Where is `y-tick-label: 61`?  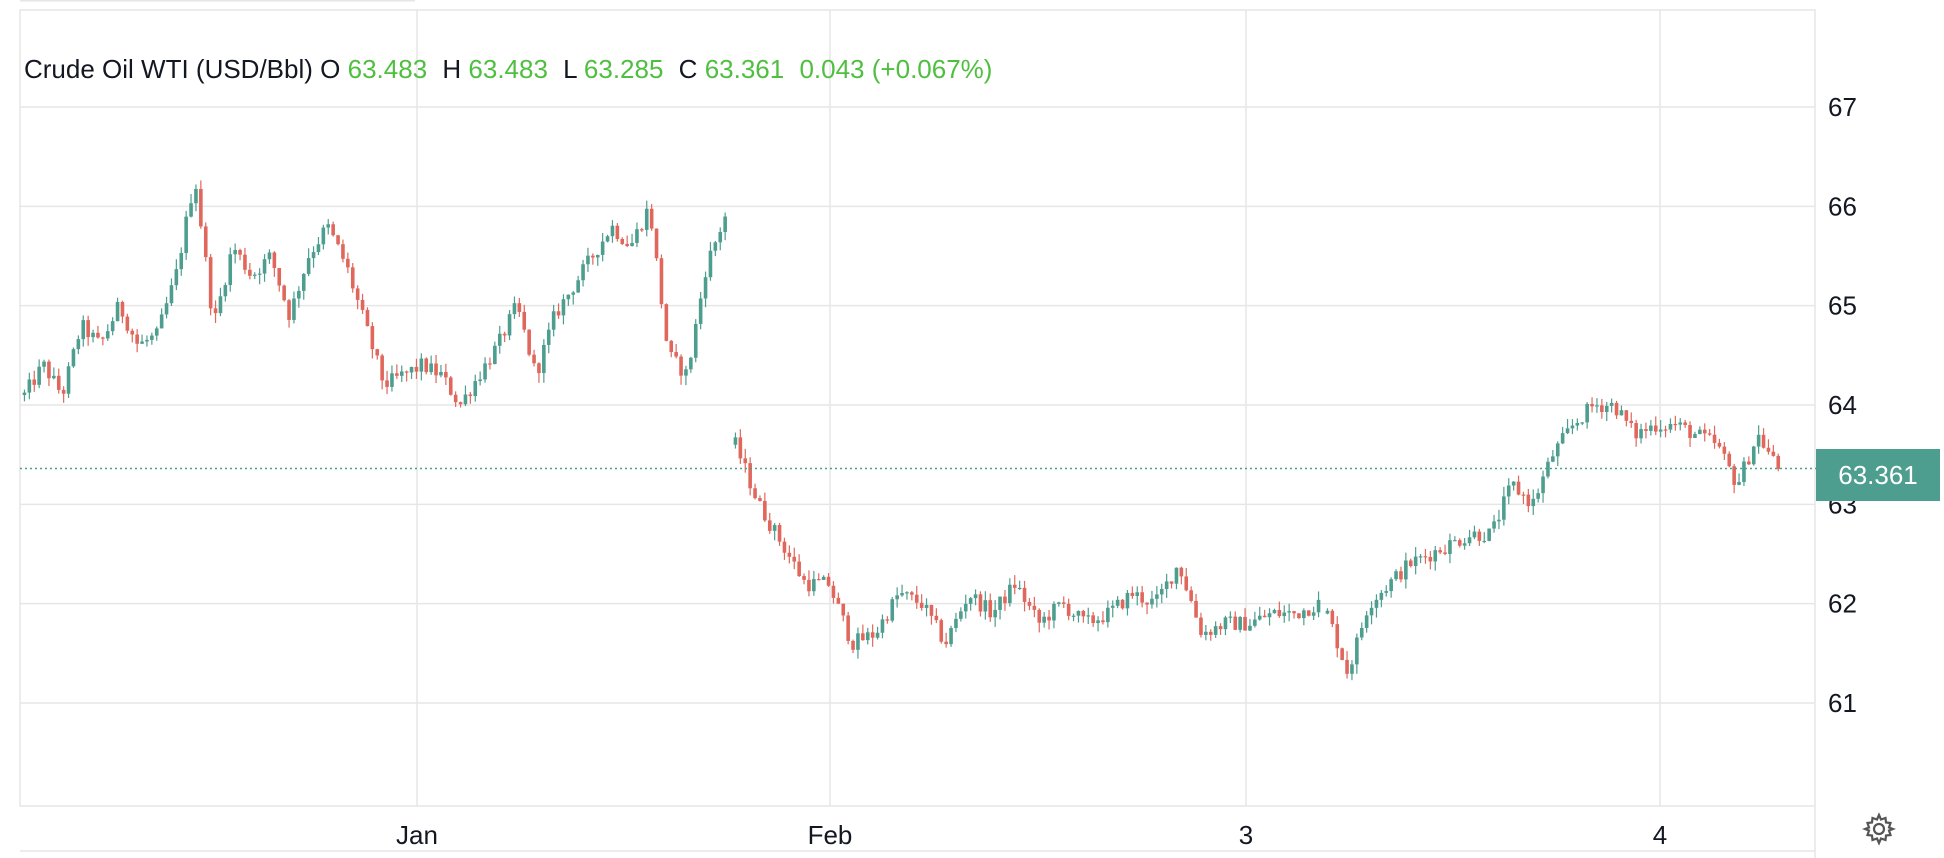
y-tick-label: 61 is located at coordinates (1842, 703).